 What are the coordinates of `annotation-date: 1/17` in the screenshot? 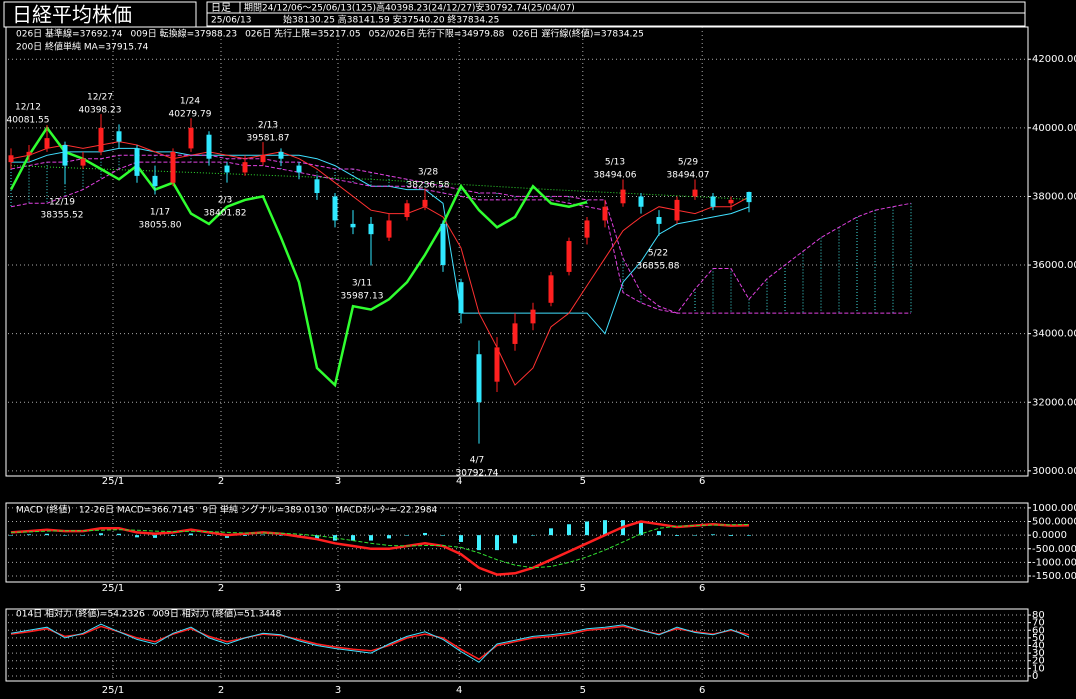 It's located at (160, 213).